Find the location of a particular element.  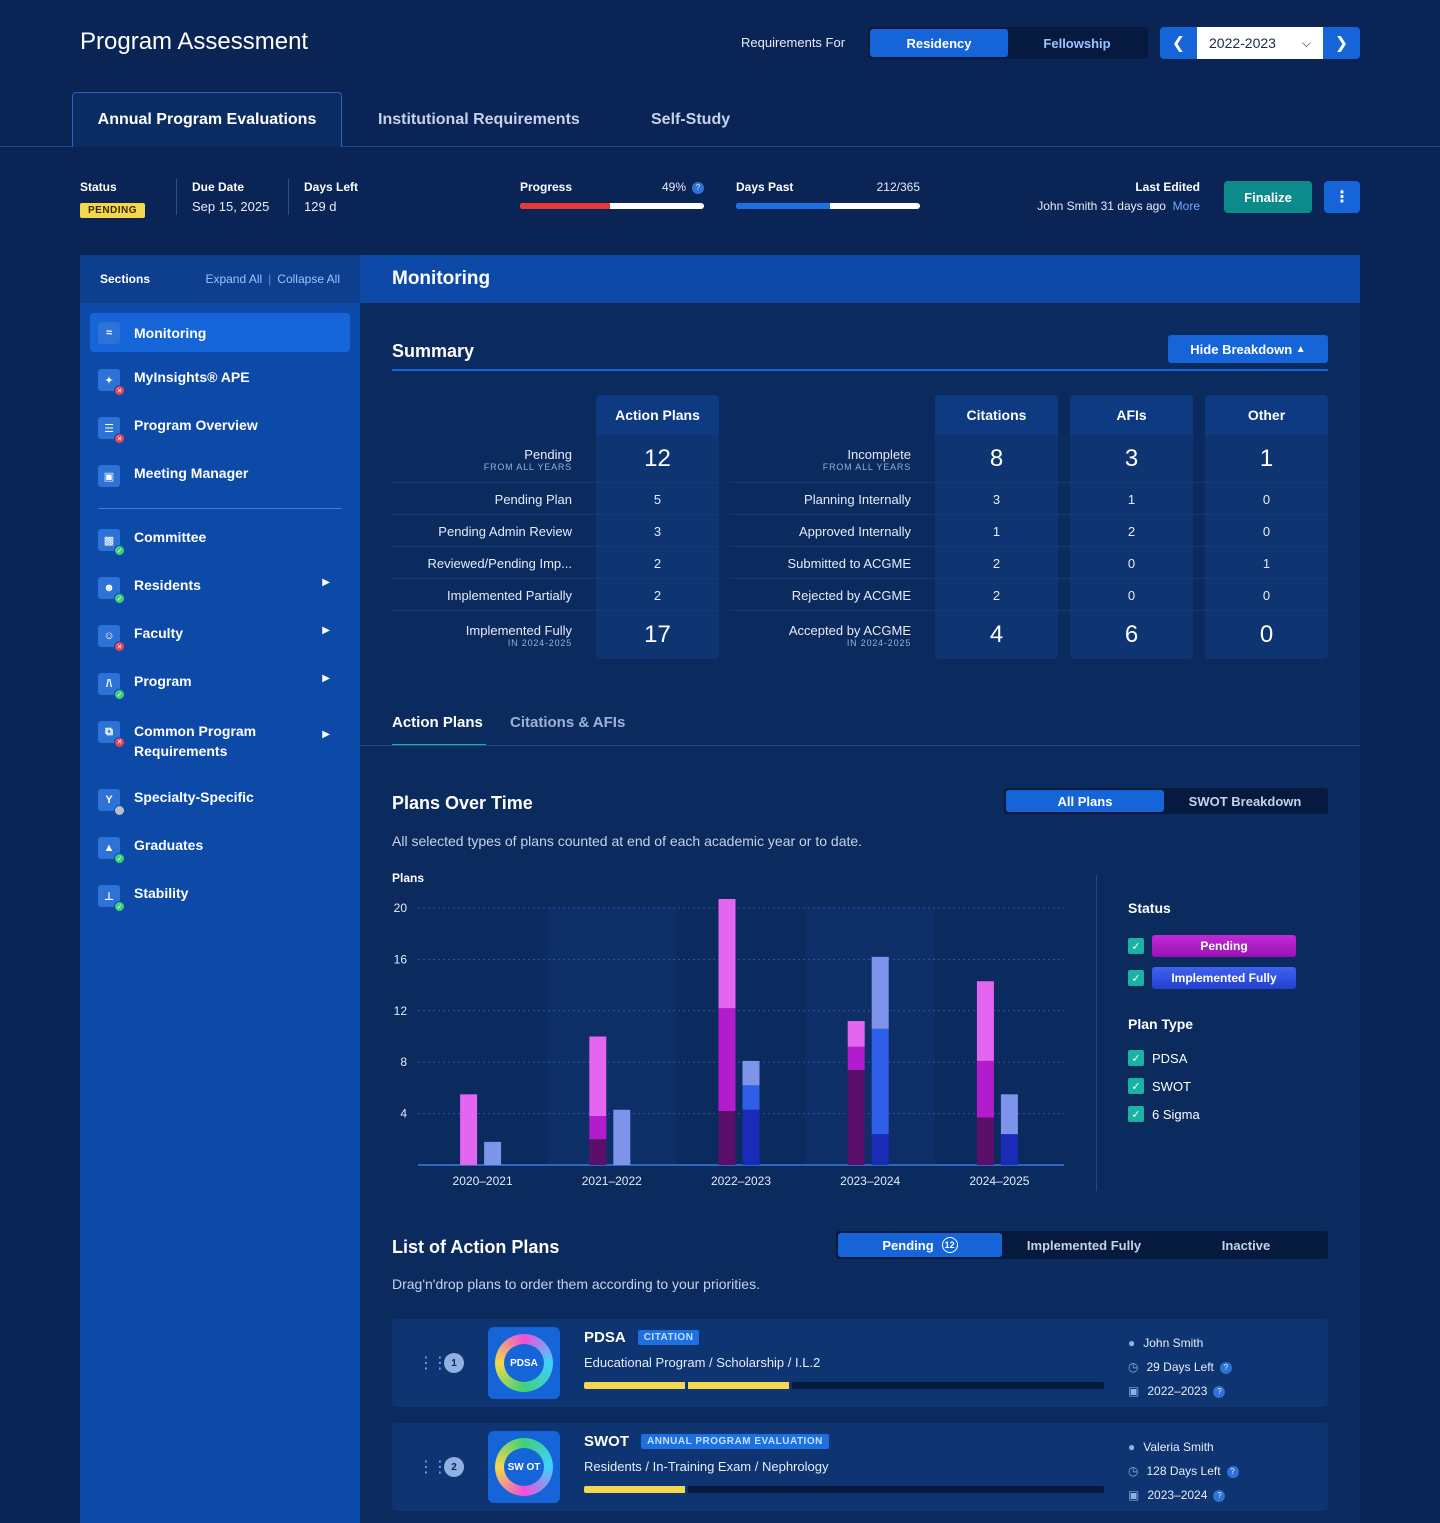

summary-cell: 6 is located at coordinates (1131, 634).